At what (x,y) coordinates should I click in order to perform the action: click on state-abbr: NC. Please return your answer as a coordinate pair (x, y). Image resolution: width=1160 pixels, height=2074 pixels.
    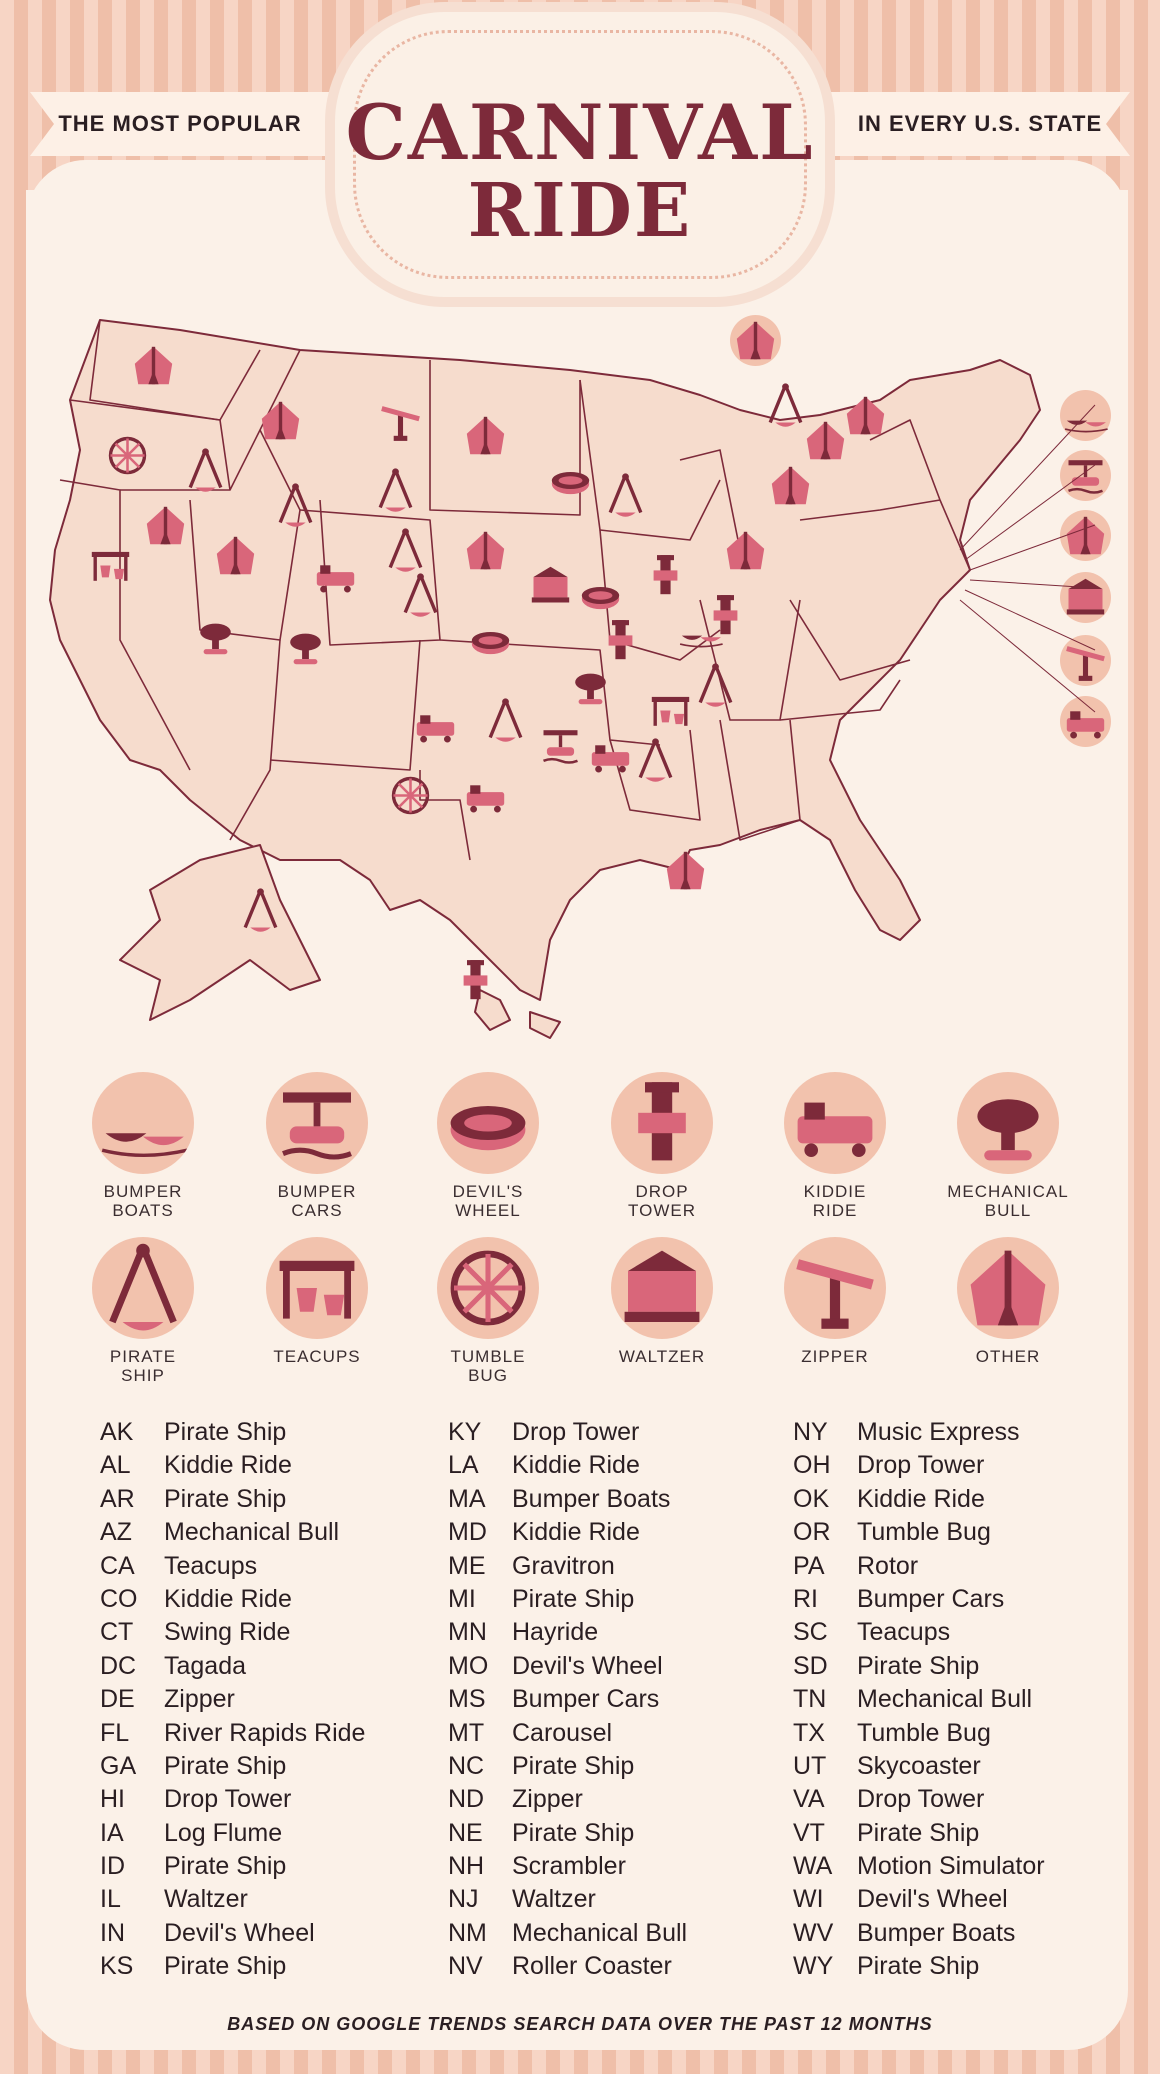
    Looking at the image, I should click on (466, 1765).